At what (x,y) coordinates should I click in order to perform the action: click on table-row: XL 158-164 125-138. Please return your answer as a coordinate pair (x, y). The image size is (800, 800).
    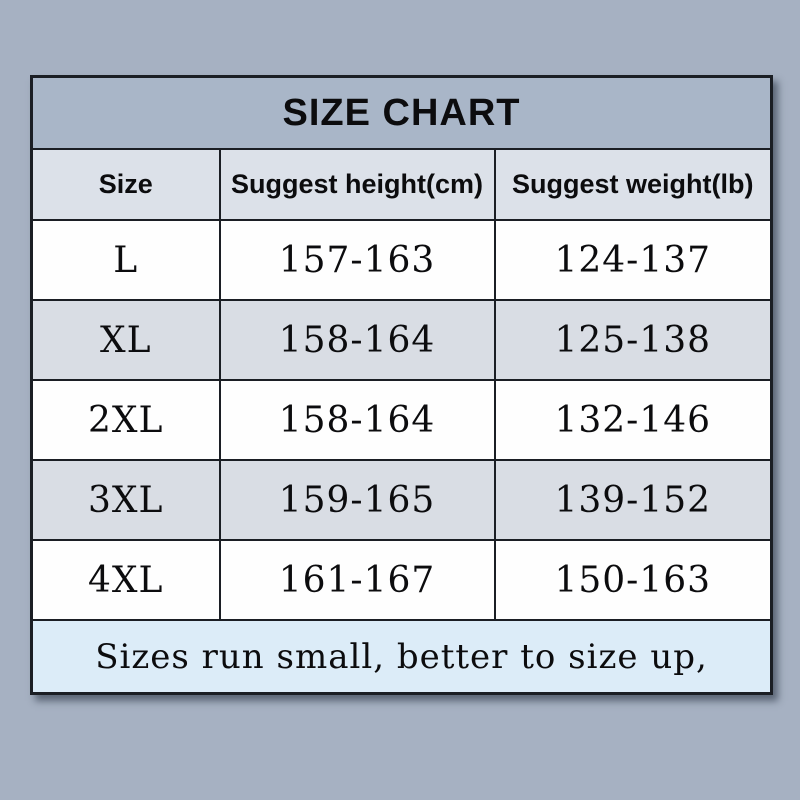
    Looking at the image, I should click on (401, 340).